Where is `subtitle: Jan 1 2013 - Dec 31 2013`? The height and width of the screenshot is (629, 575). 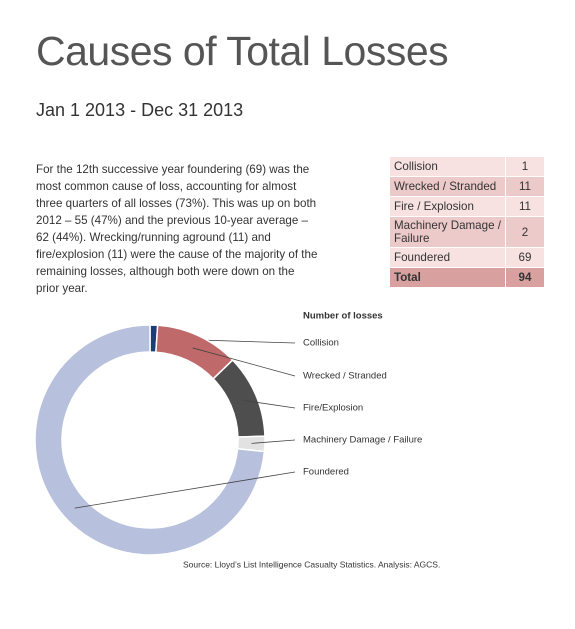
subtitle: Jan 1 2013 - Dec 31 2013 is located at coordinates (140, 110).